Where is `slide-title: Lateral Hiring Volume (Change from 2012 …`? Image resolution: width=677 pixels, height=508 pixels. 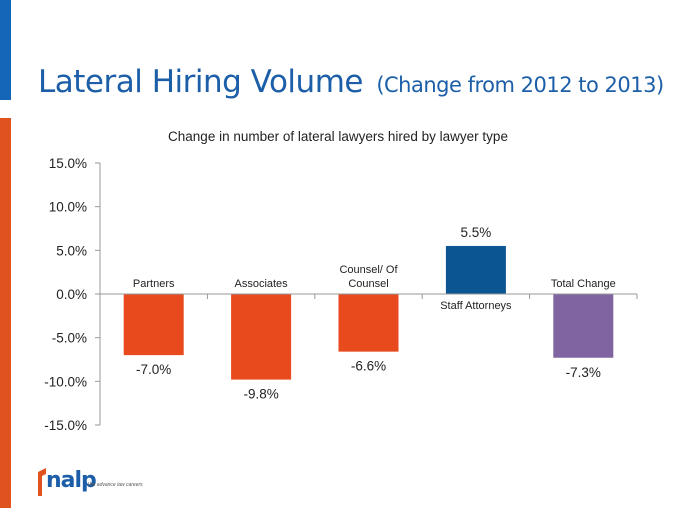
slide-title: Lateral Hiring Volume (Change from 2012 … is located at coordinates (351, 82).